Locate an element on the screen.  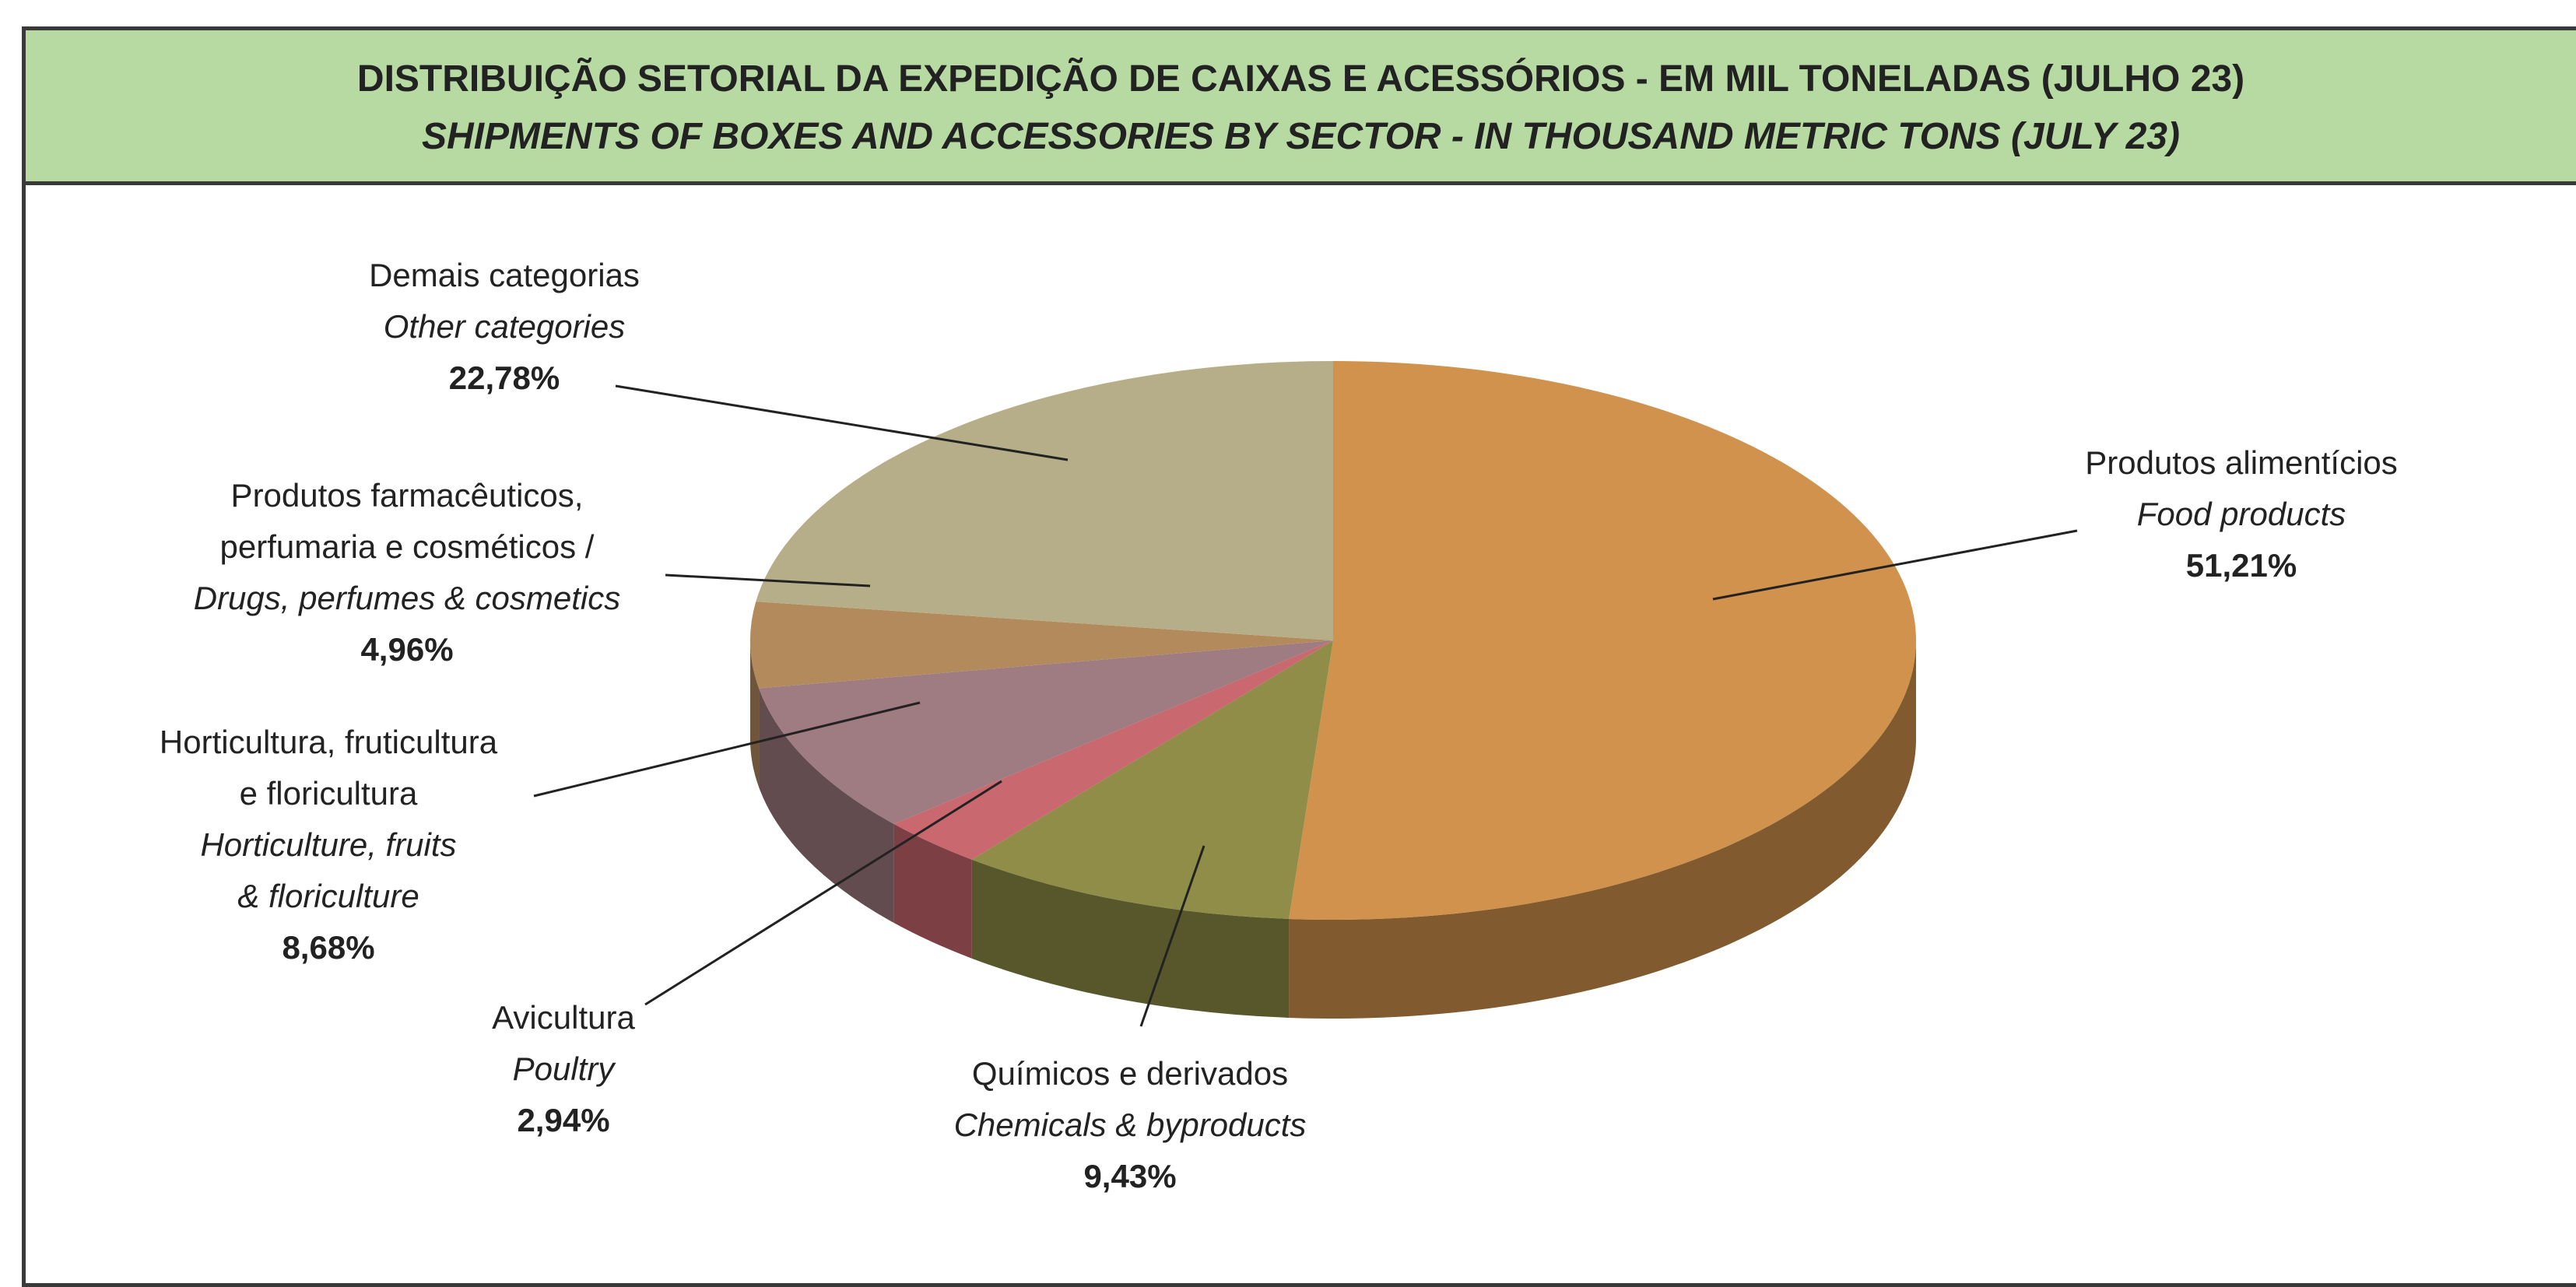
category-label-en: Drugs, perfumes & cosmetics is located at coordinates (407, 598).